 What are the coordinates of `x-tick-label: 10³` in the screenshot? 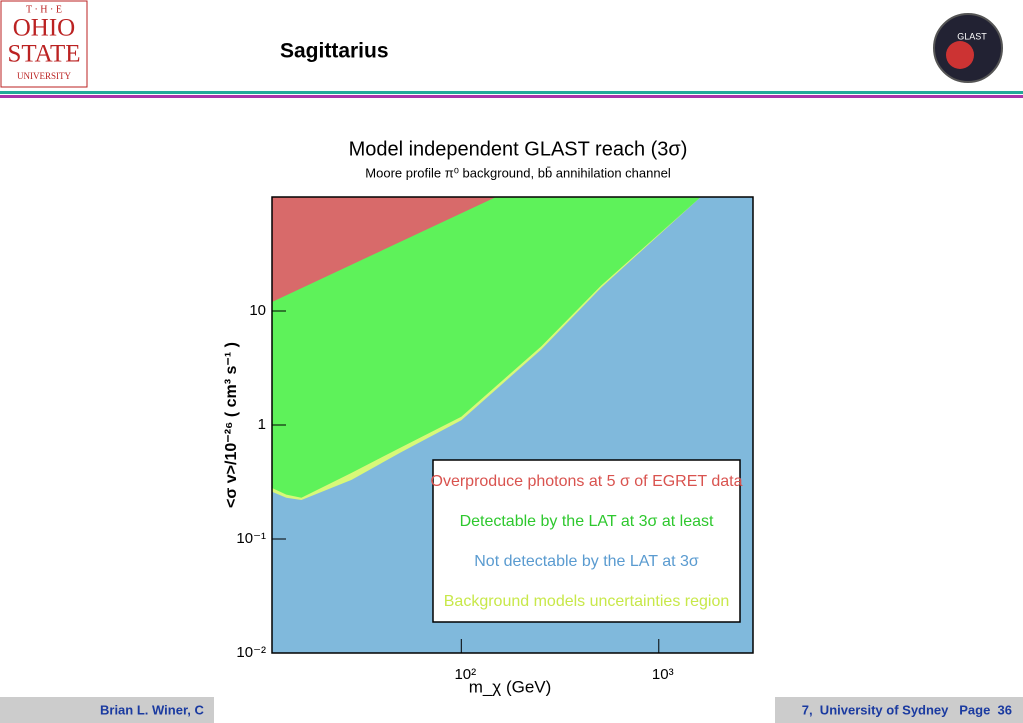 It's located at (663, 674).